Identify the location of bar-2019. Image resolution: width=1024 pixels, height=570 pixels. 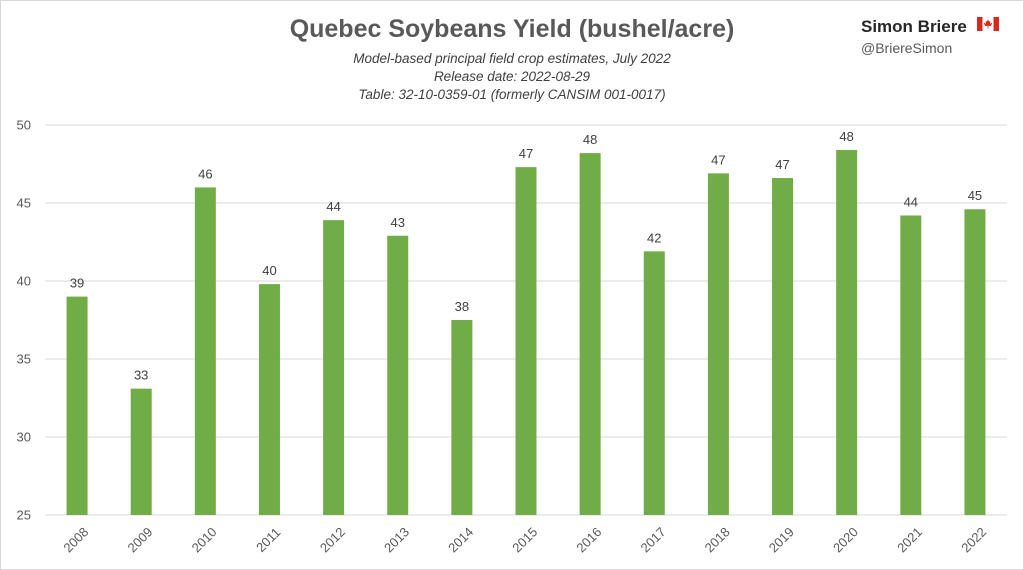
(783, 347).